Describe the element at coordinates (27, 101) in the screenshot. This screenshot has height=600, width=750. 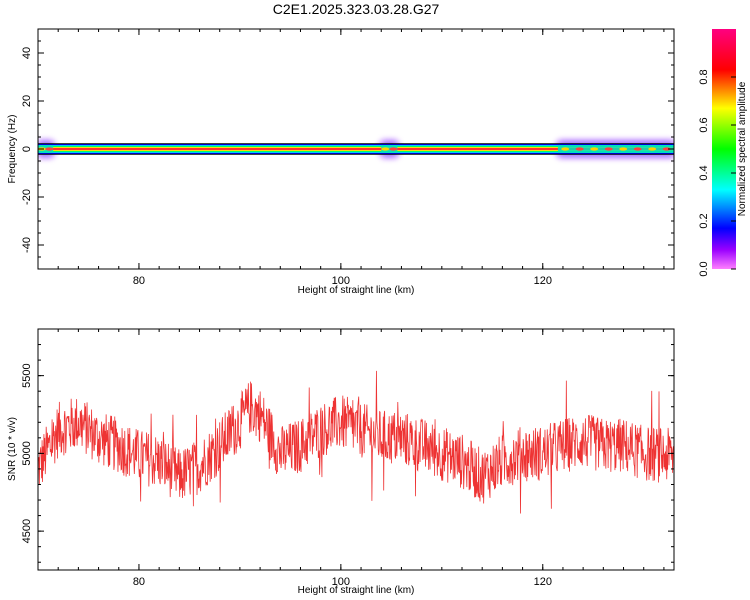
I see `spectrogram-ytick-label-3: 20` at that location.